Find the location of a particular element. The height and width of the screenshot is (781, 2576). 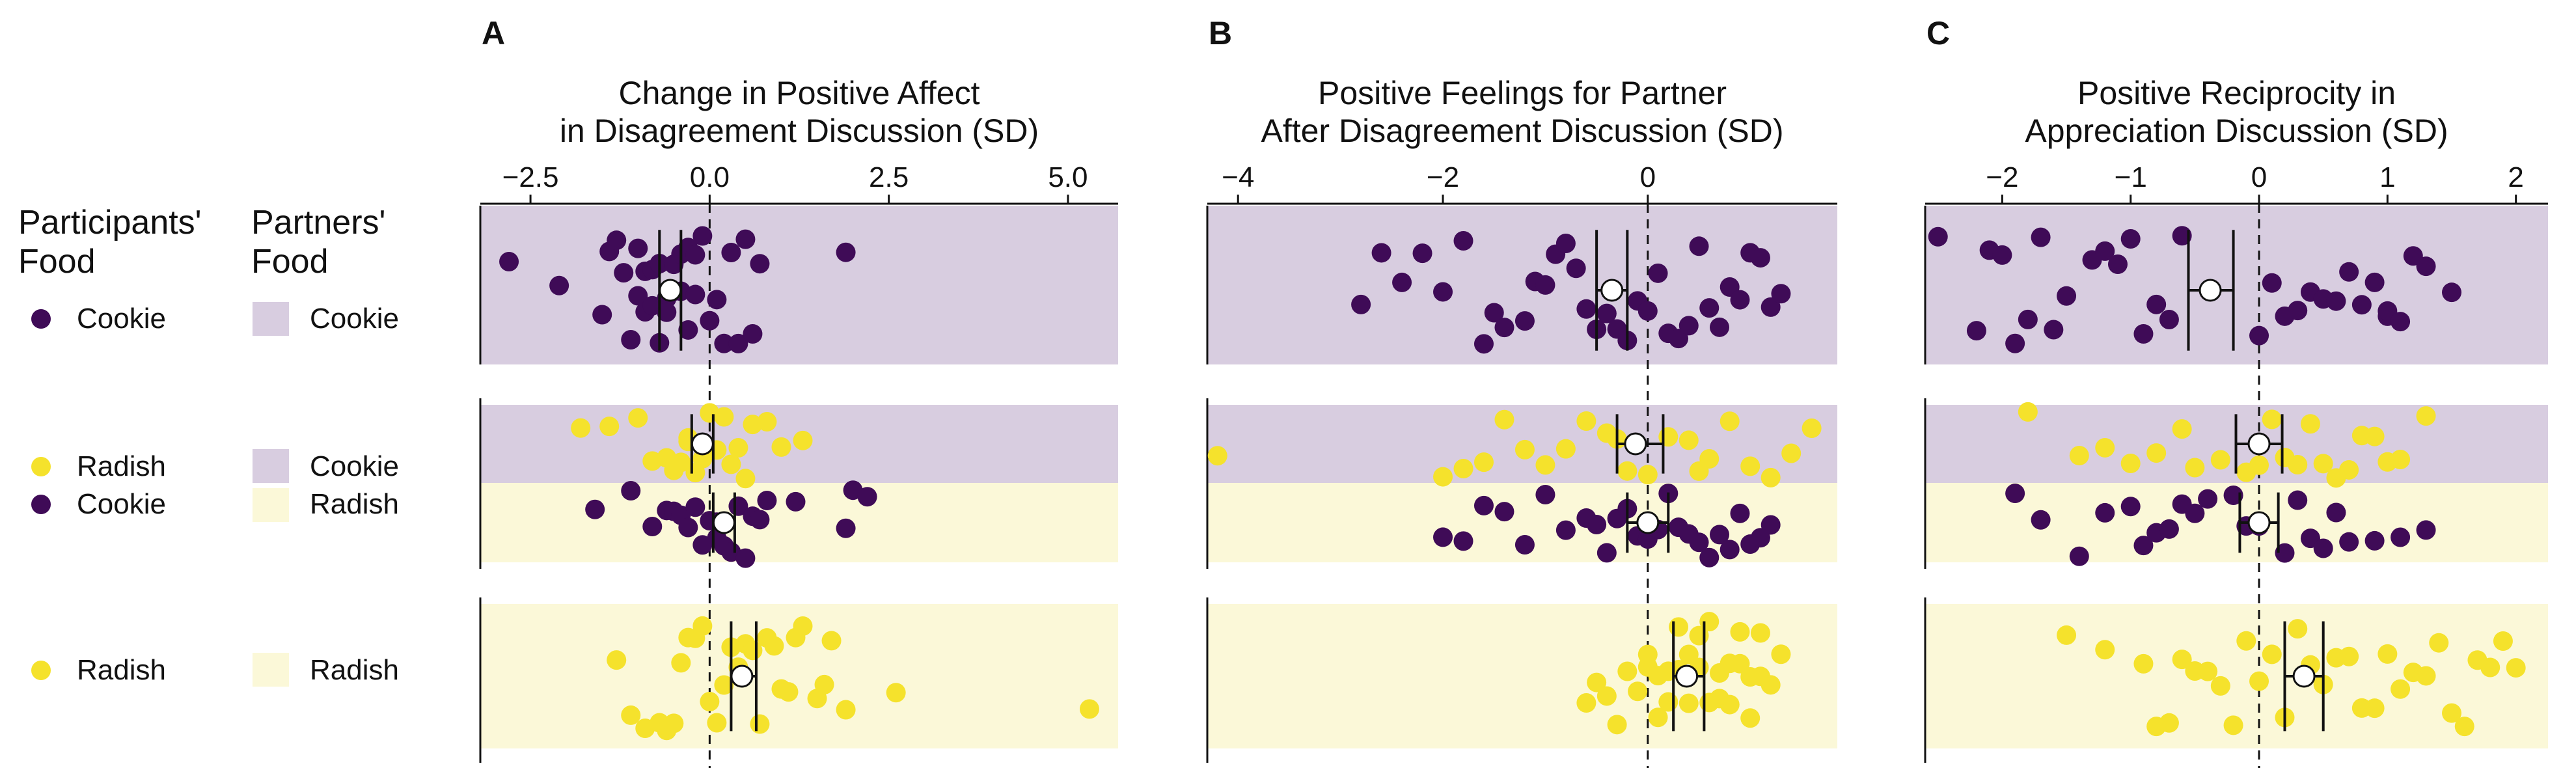

x-tick-label: 2.5 is located at coordinates (889, 177).